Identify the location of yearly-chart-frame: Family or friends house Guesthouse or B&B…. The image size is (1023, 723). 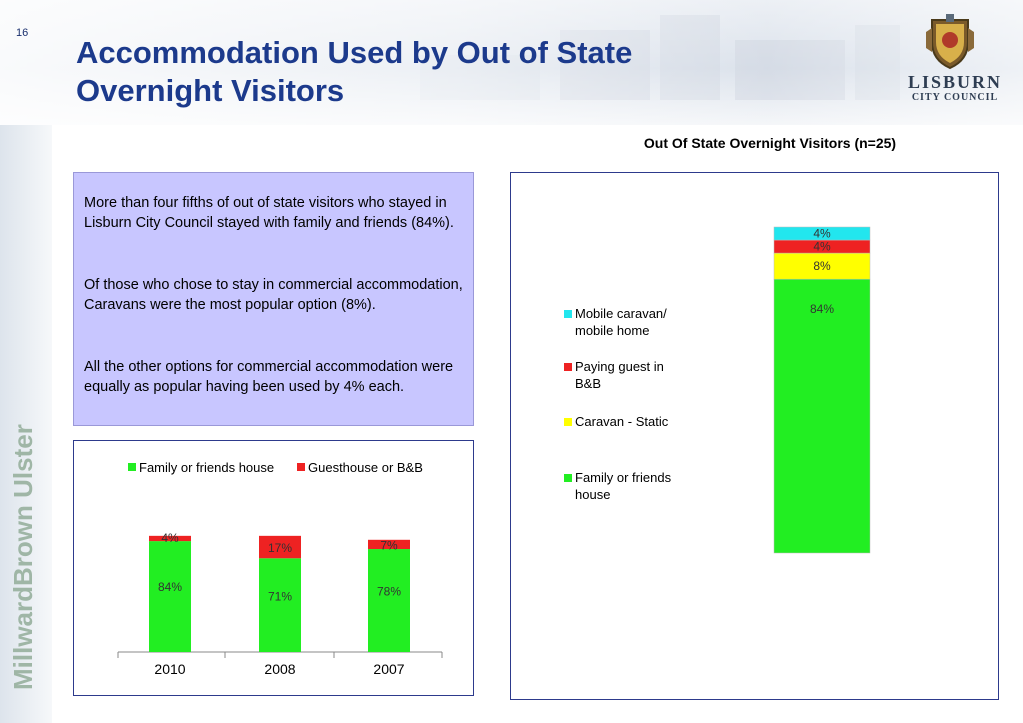
(273, 568).